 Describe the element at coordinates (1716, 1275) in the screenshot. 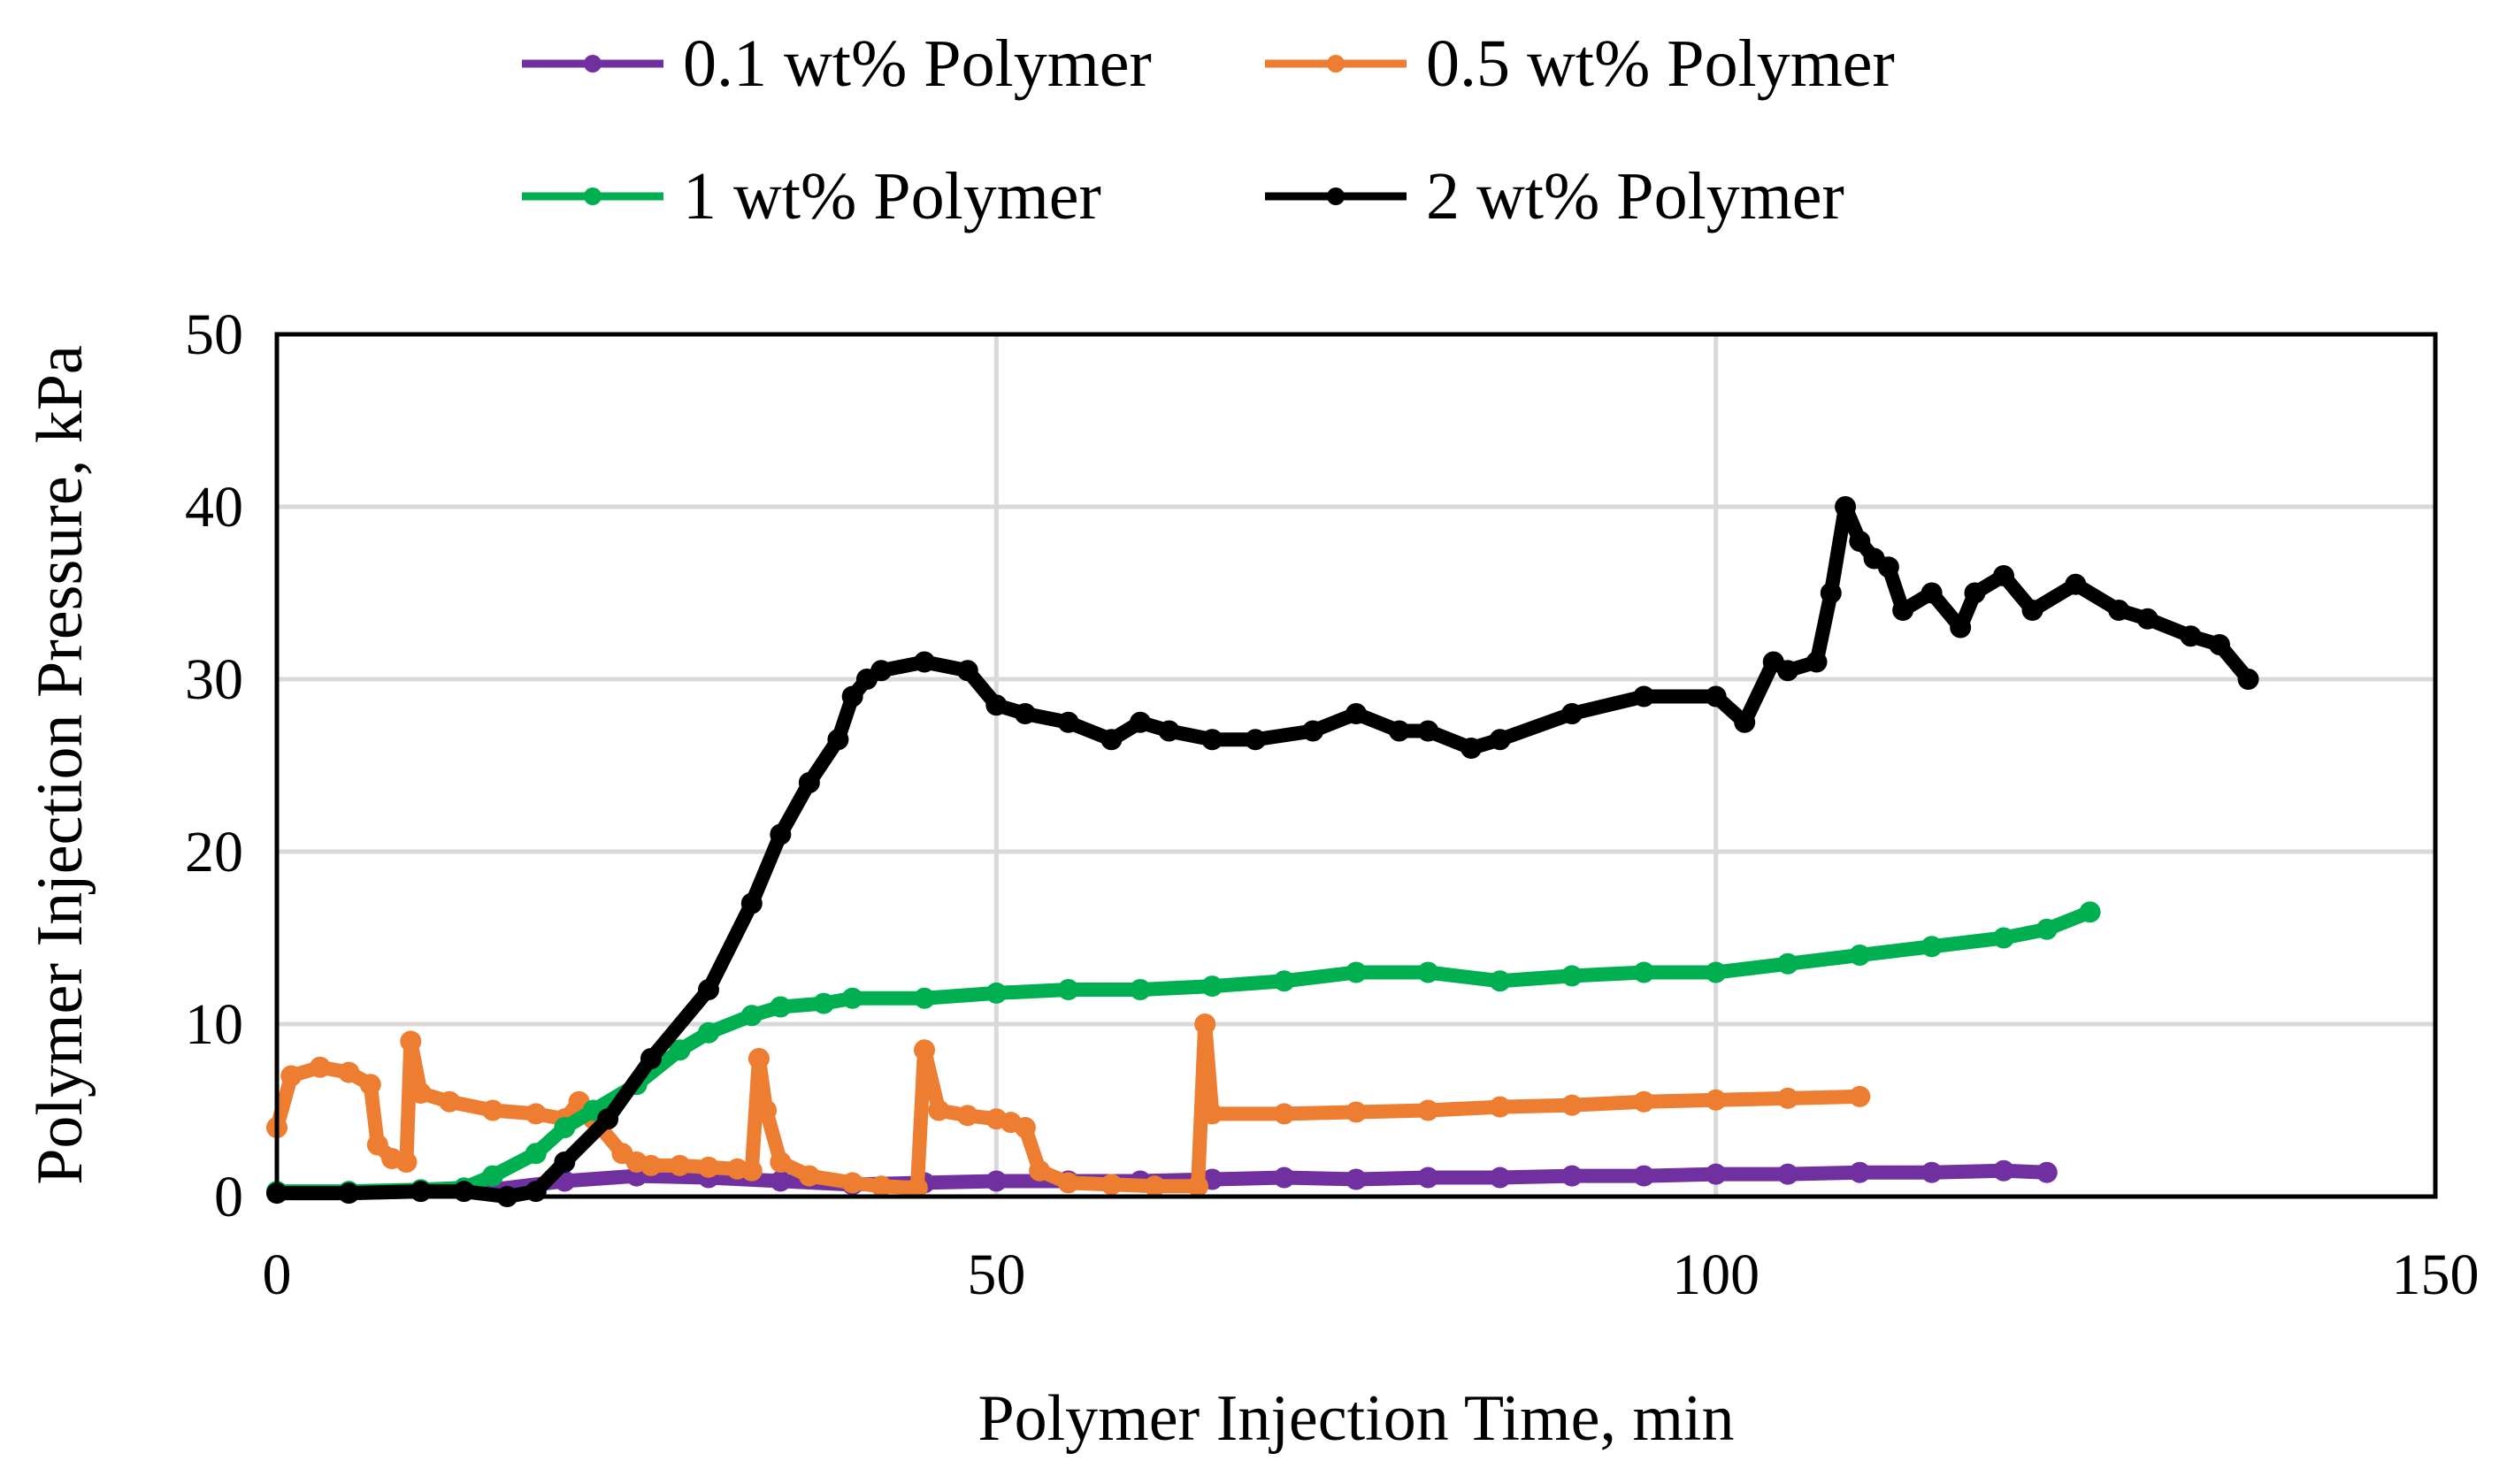

I see `x-tick-label-2: 100` at that location.